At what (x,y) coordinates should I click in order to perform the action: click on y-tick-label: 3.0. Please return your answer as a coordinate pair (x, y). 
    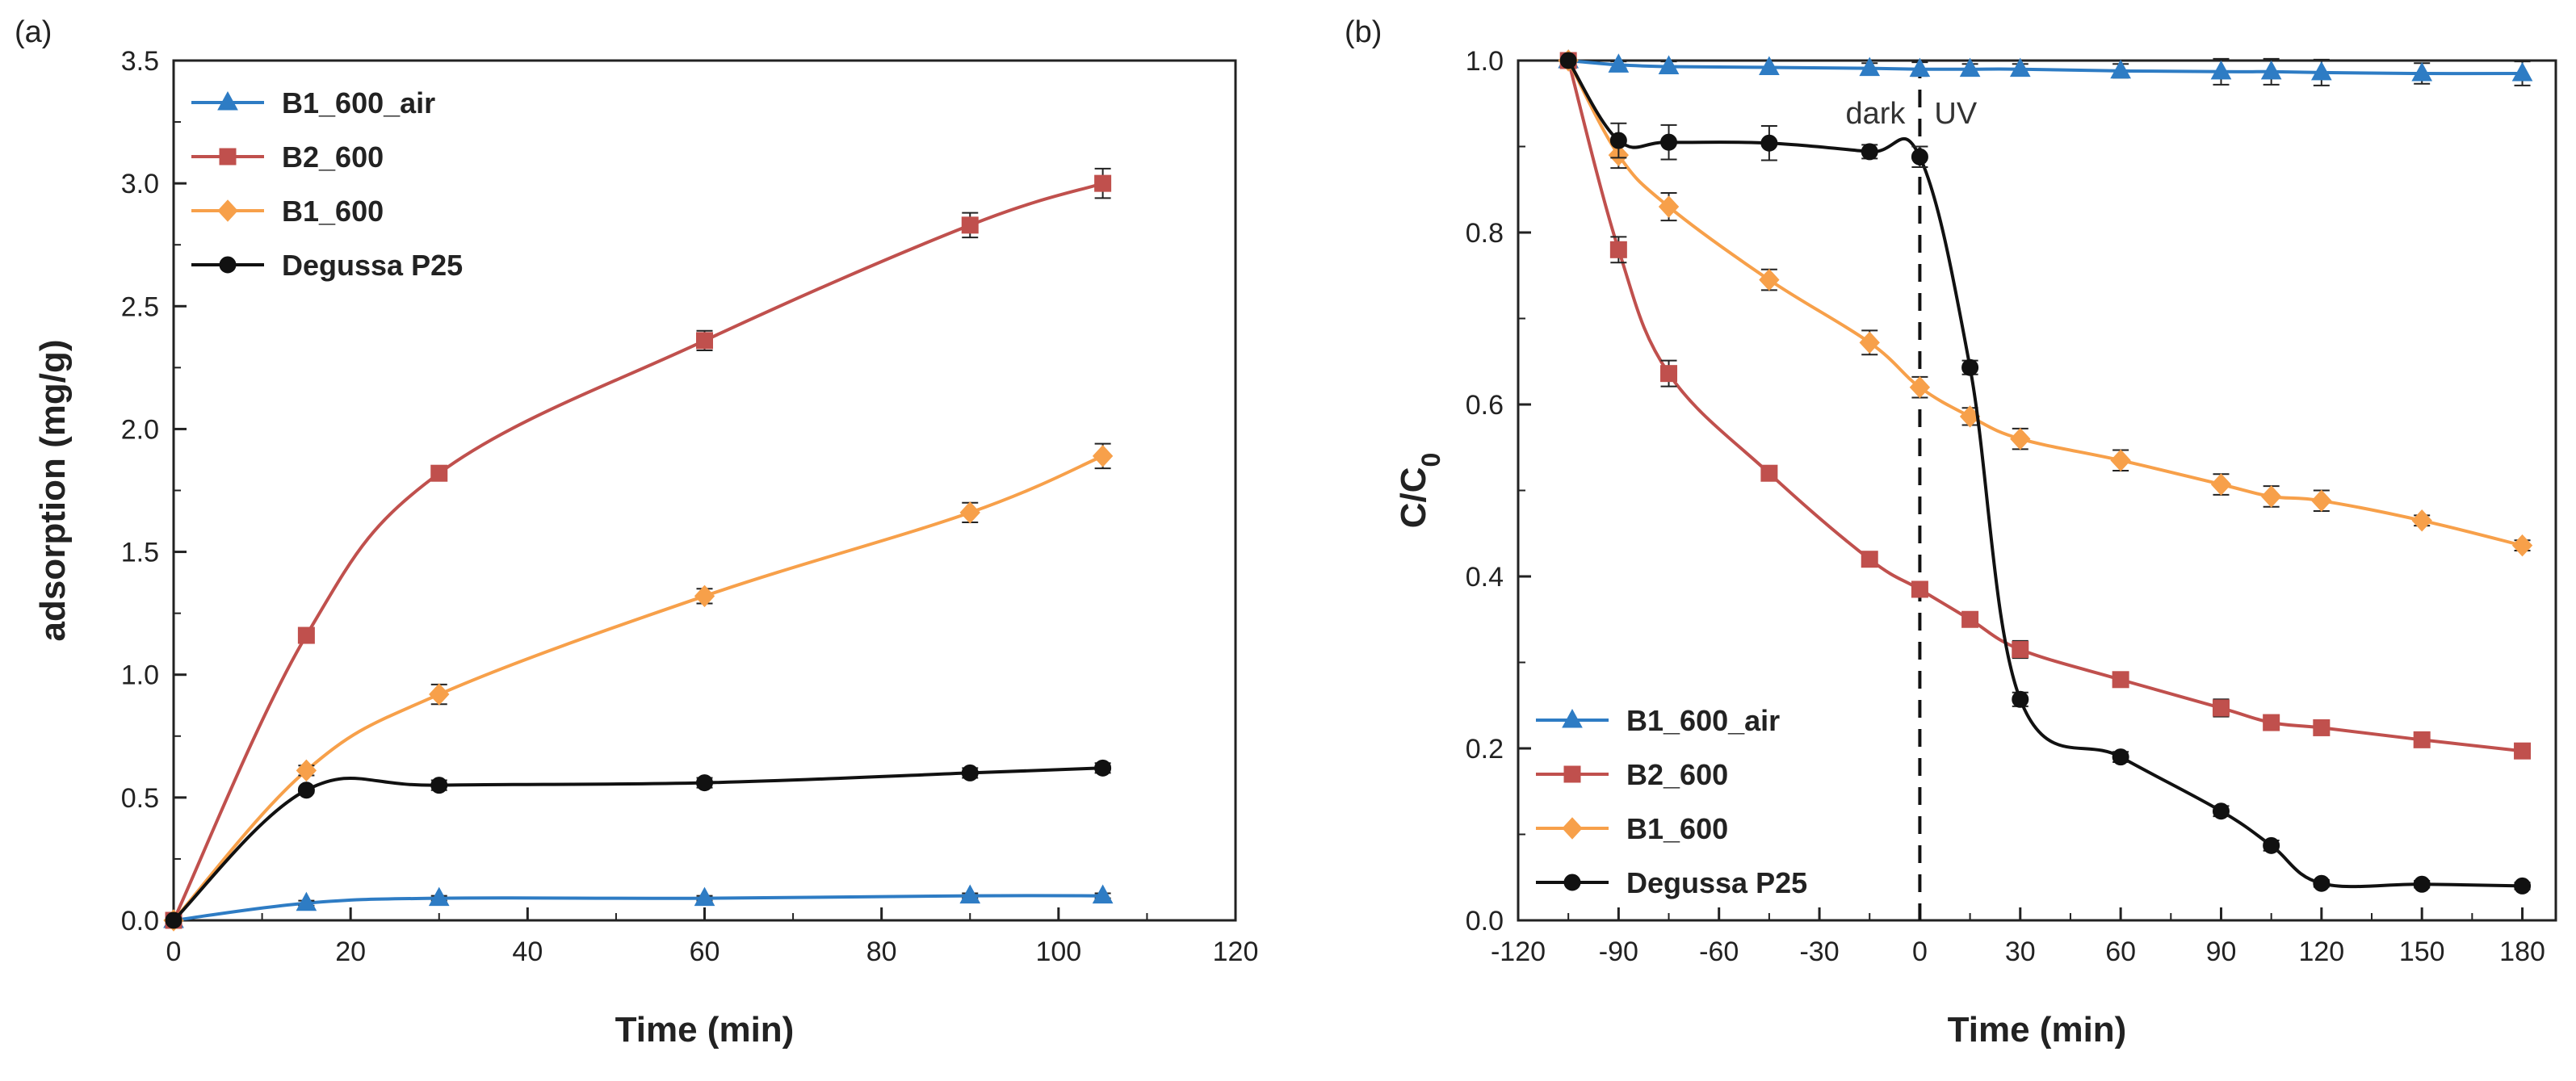
    Looking at the image, I should click on (140, 184).